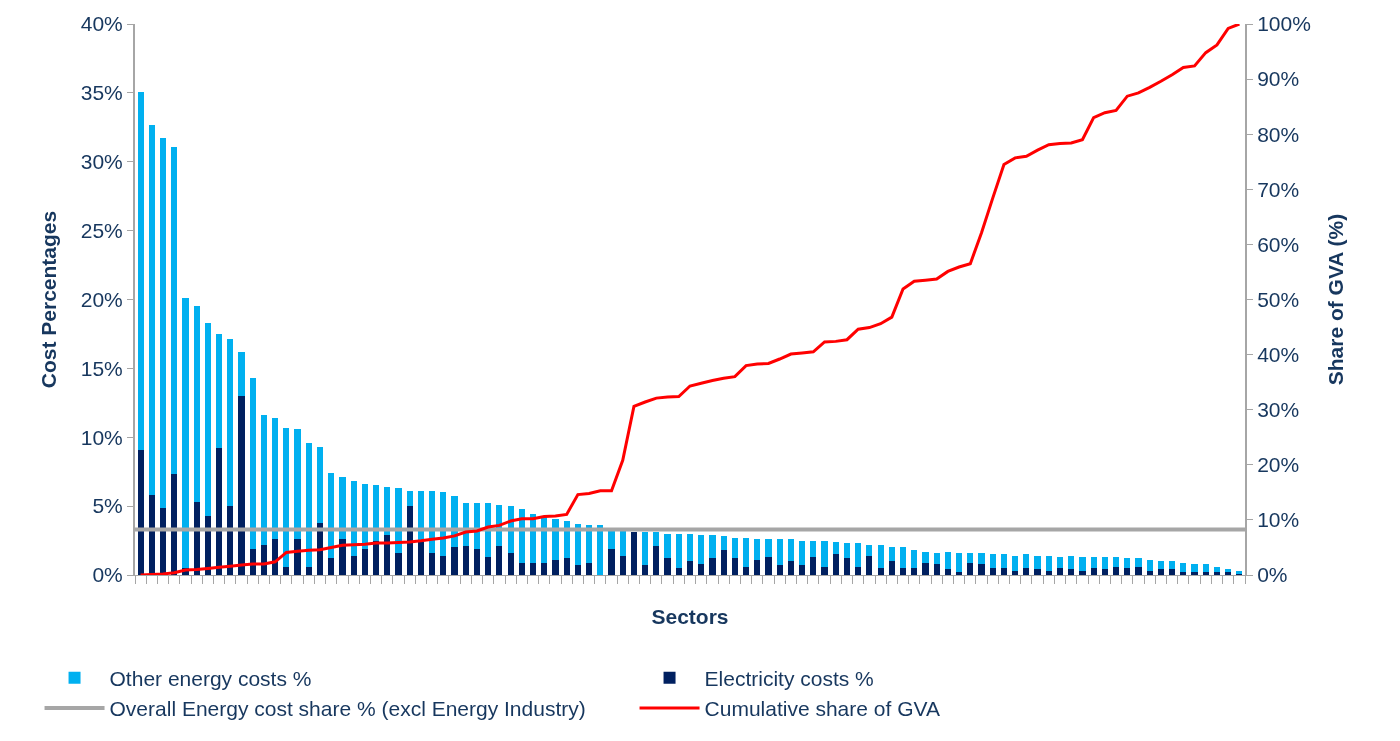  Describe the element at coordinates (1272, 575) in the screenshot. I see `y2-tick-label: 0%` at that location.